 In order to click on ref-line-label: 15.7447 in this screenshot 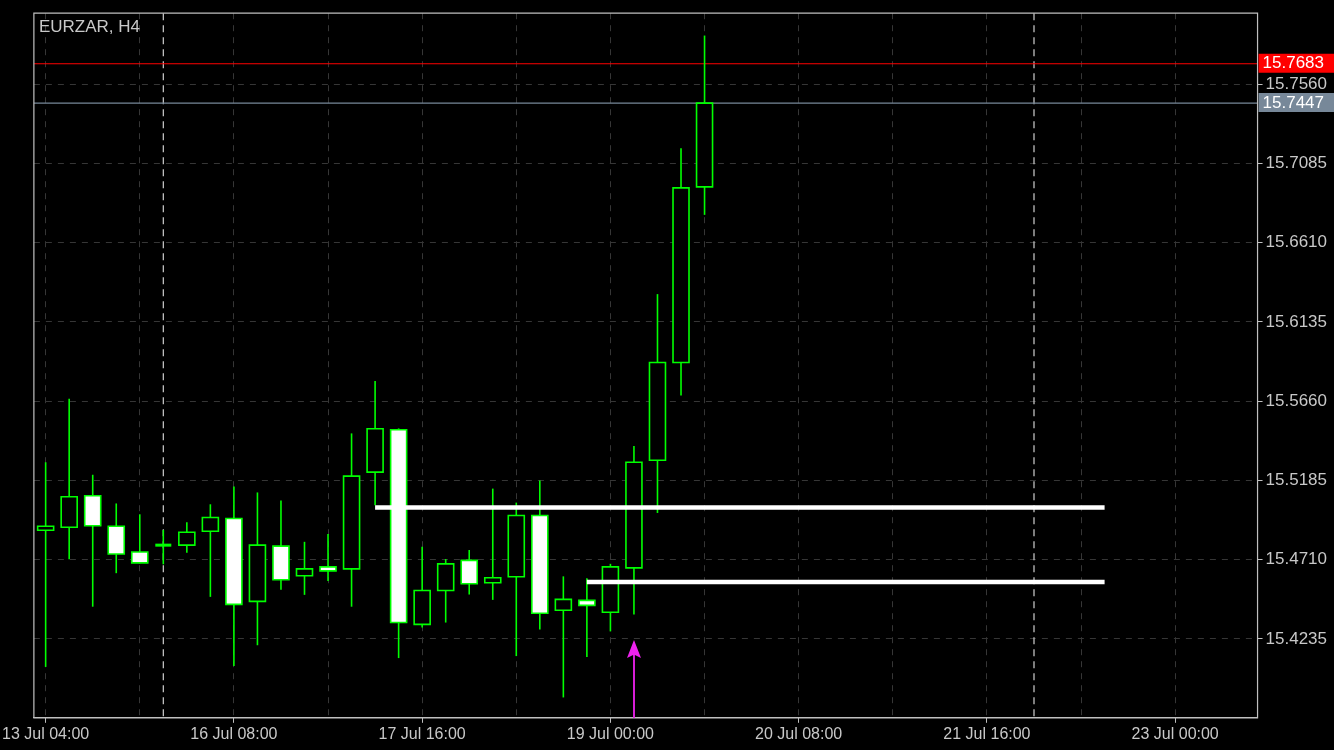, I will do `click(1293, 102)`.